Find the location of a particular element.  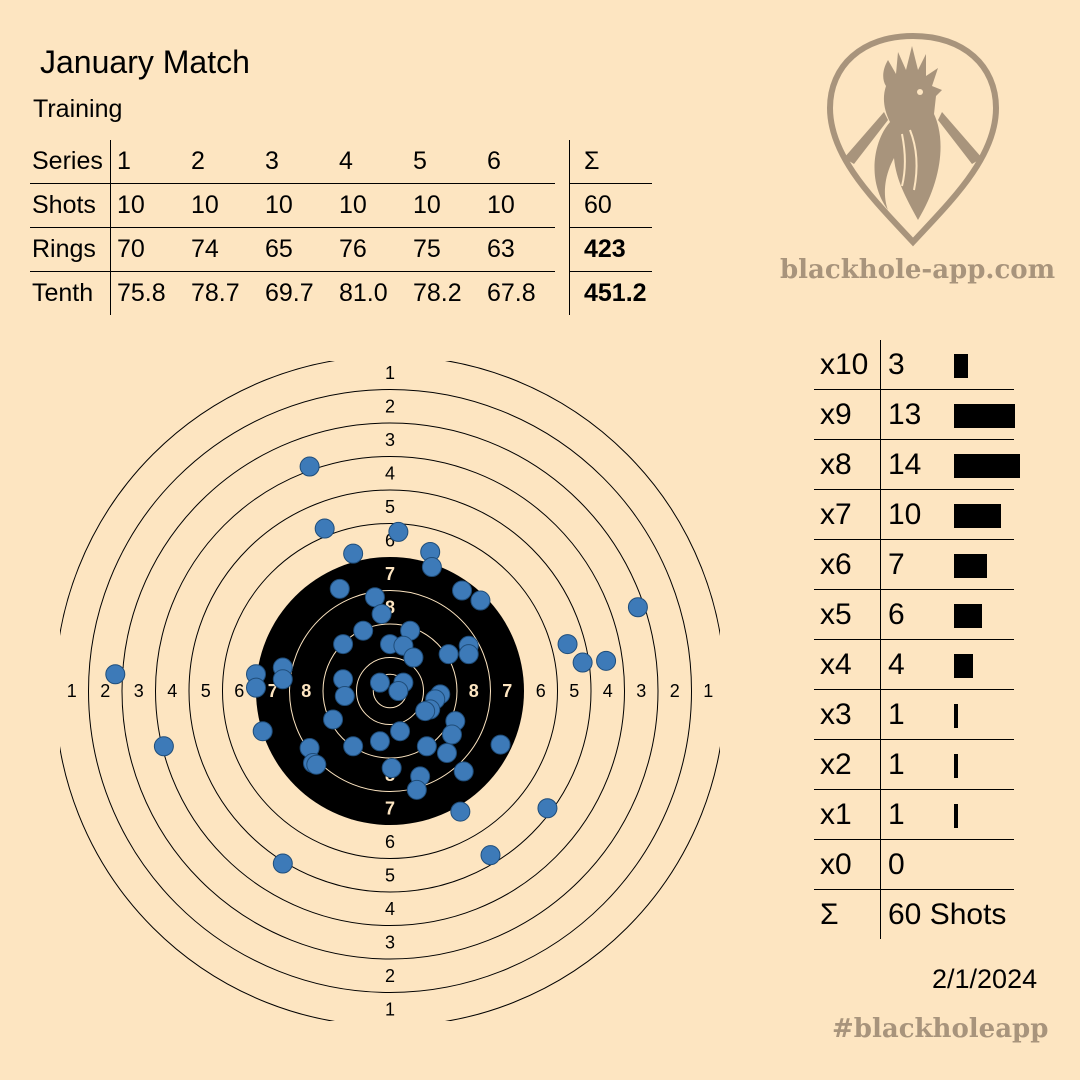

distribution-row: x0 0 is located at coordinates (914, 865).